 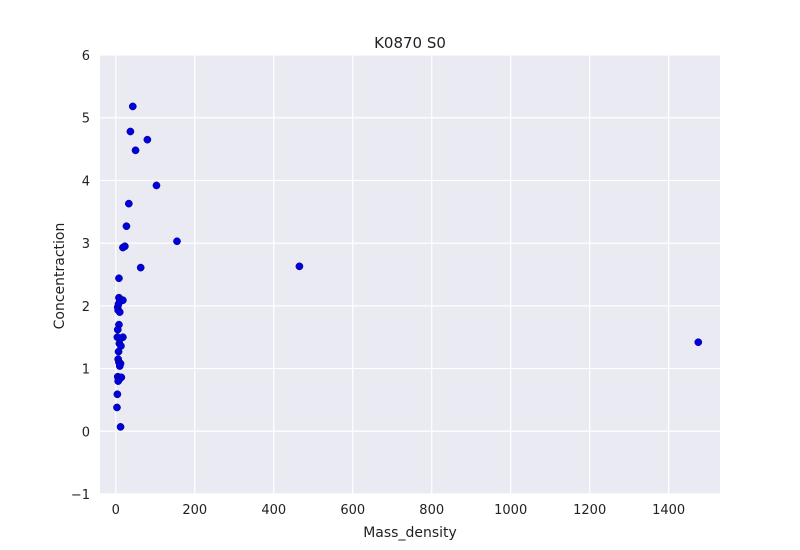 What do you see at coordinates (86, 370) in the screenshot?
I see `y-tick-label: 1` at bounding box center [86, 370].